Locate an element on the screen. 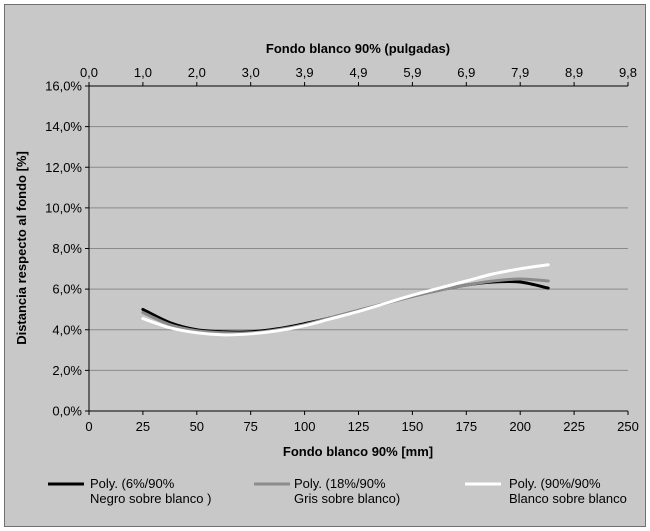  y-tick-label: 10,0% is located at coordinates (63, 207).